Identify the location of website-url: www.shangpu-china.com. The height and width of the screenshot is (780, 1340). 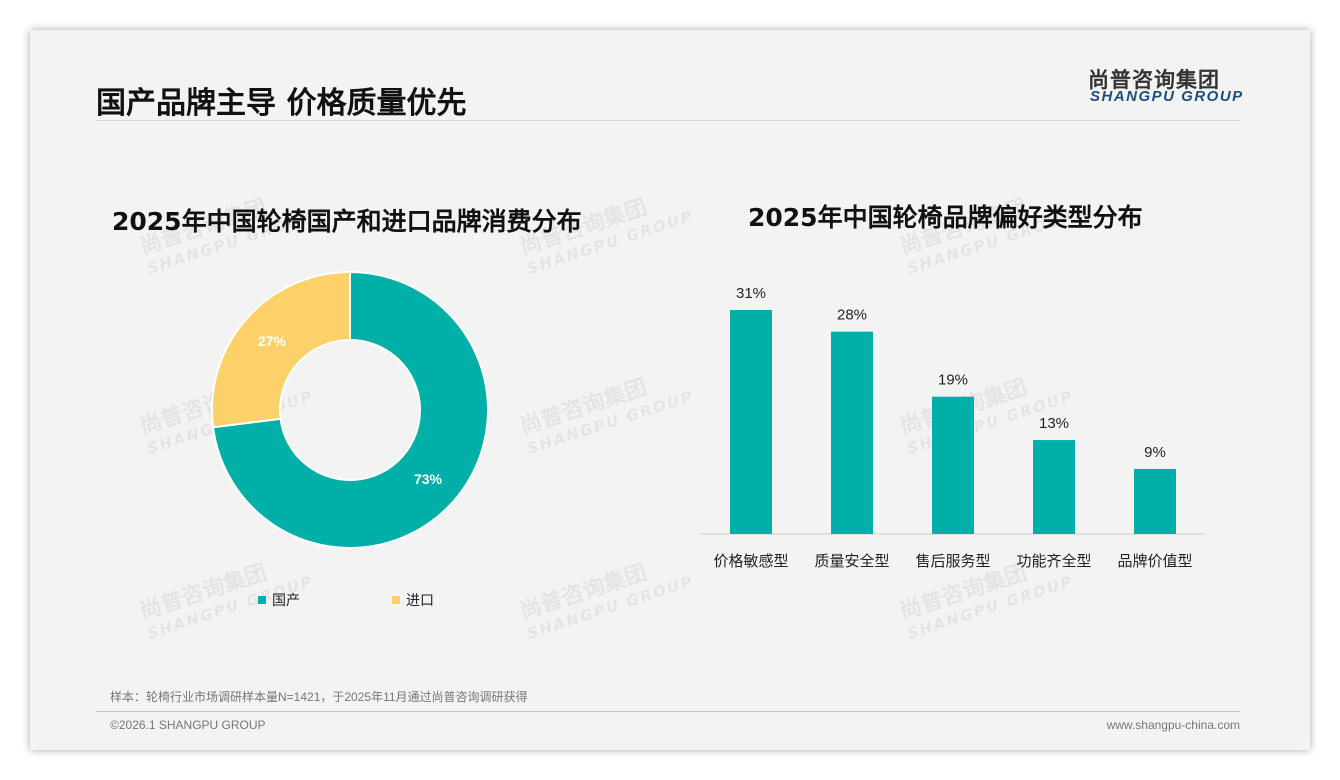
(1173, 725).